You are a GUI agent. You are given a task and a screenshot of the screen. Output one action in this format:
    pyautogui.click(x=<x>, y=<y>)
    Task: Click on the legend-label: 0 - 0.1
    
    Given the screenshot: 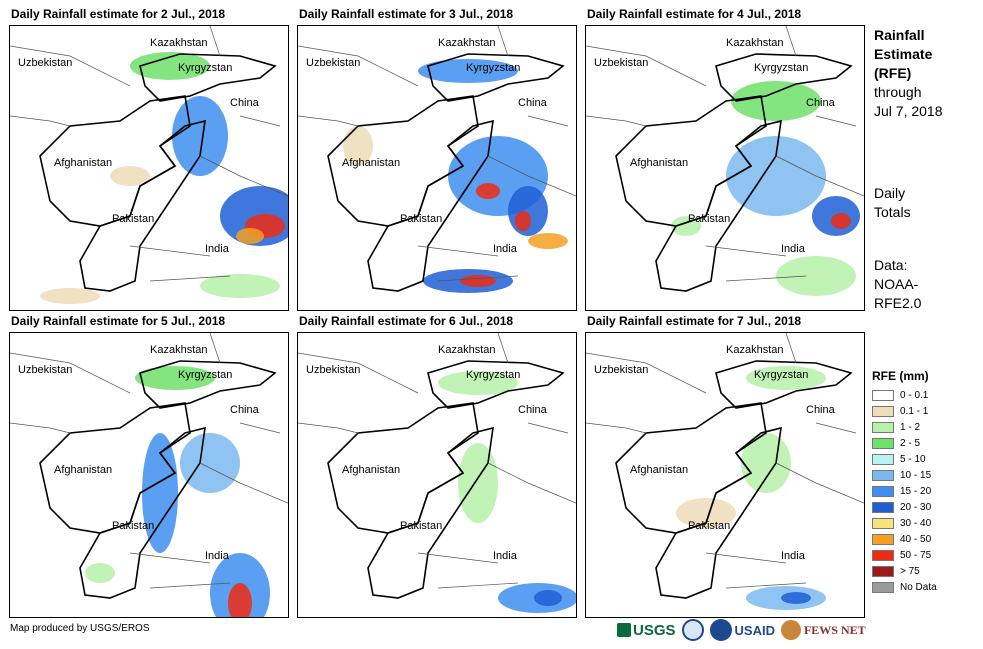 What is the action you would take?
    pyautogui.click(x=914, y=395)
    